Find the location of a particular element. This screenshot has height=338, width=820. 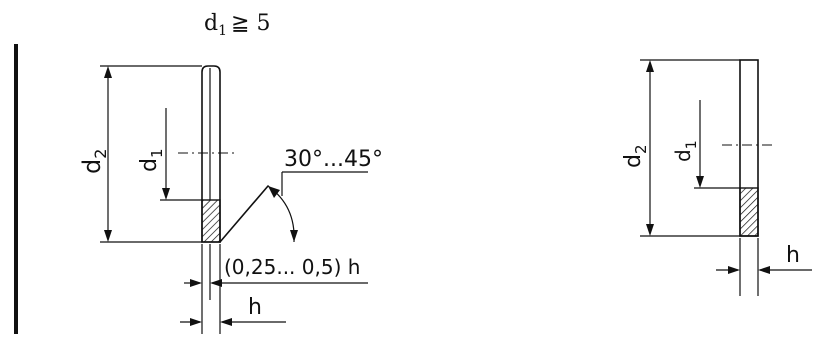

right-d2-arrow-top is located at coordinates (650, 66).